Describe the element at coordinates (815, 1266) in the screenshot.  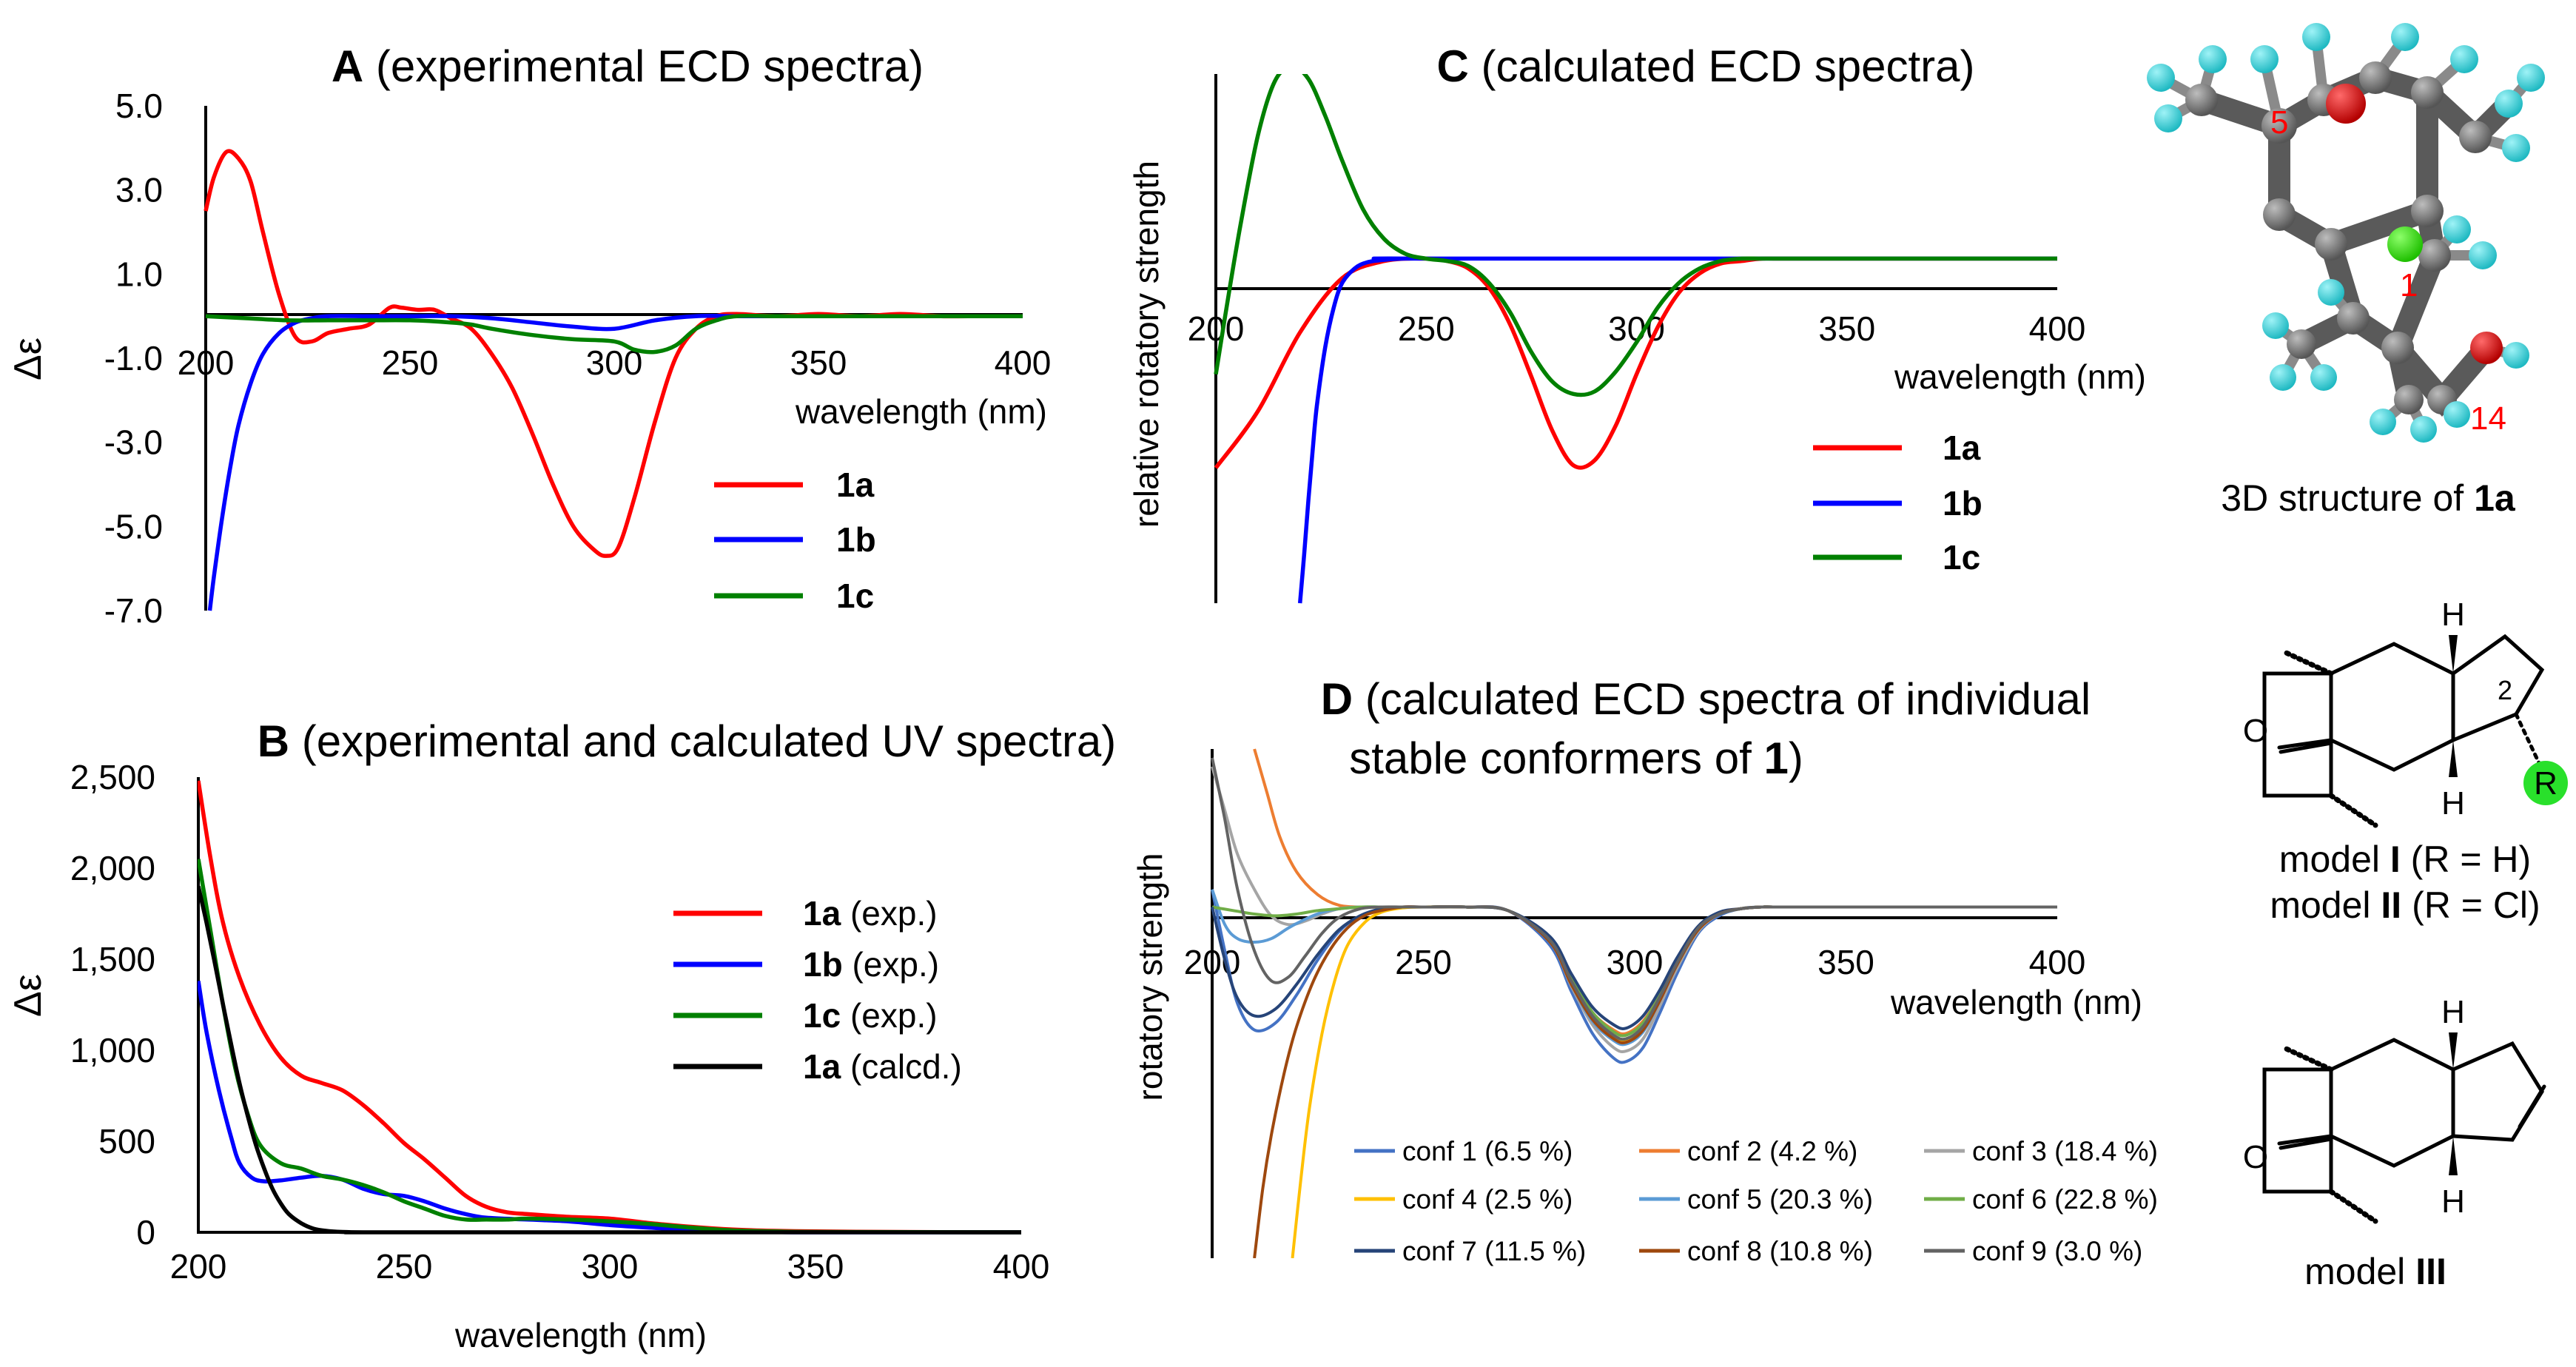
I see `x-tick-label-b-350: 350` at that location.